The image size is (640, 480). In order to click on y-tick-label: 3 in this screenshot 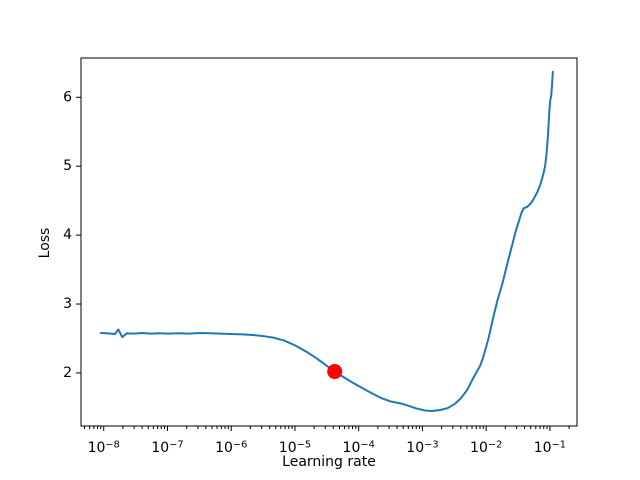, I will do `click(67, 304)`.